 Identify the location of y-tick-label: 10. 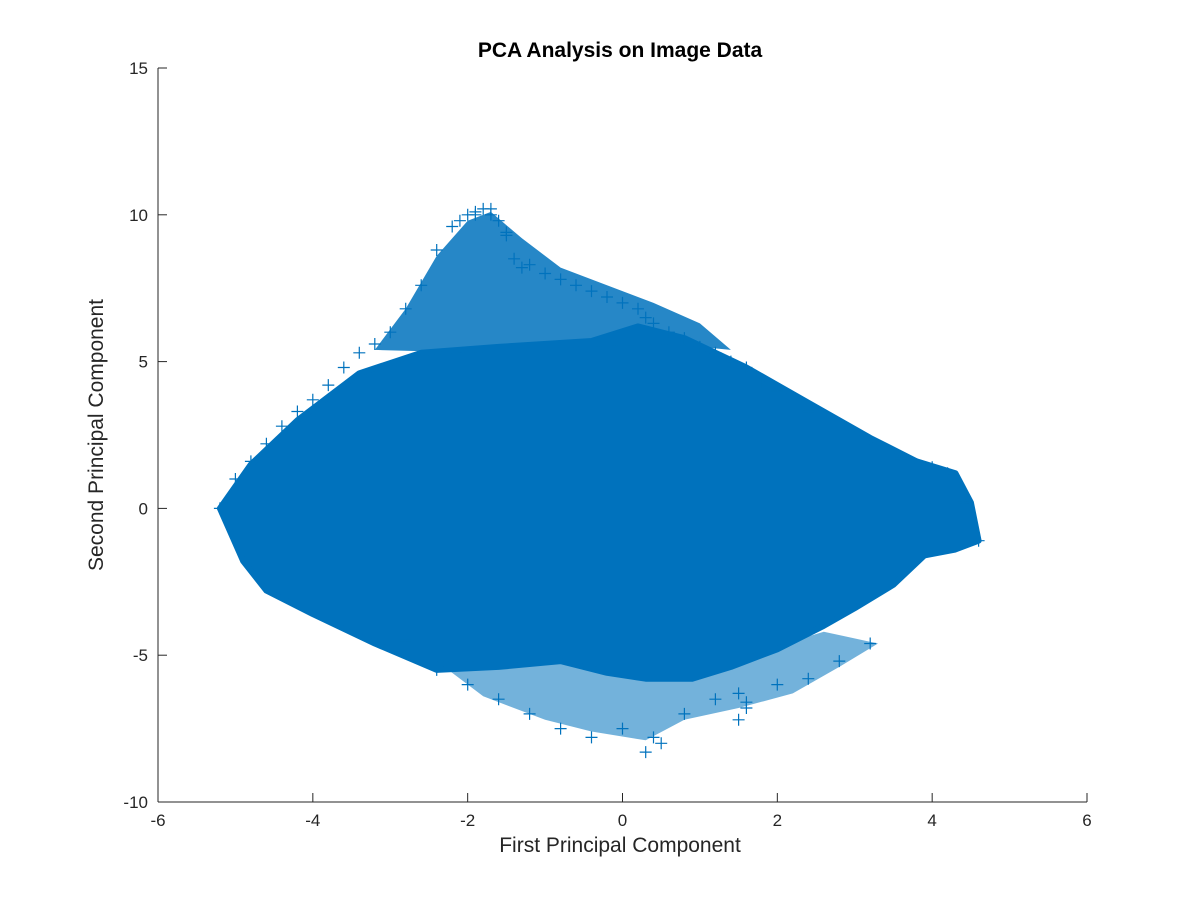
(138, 215).